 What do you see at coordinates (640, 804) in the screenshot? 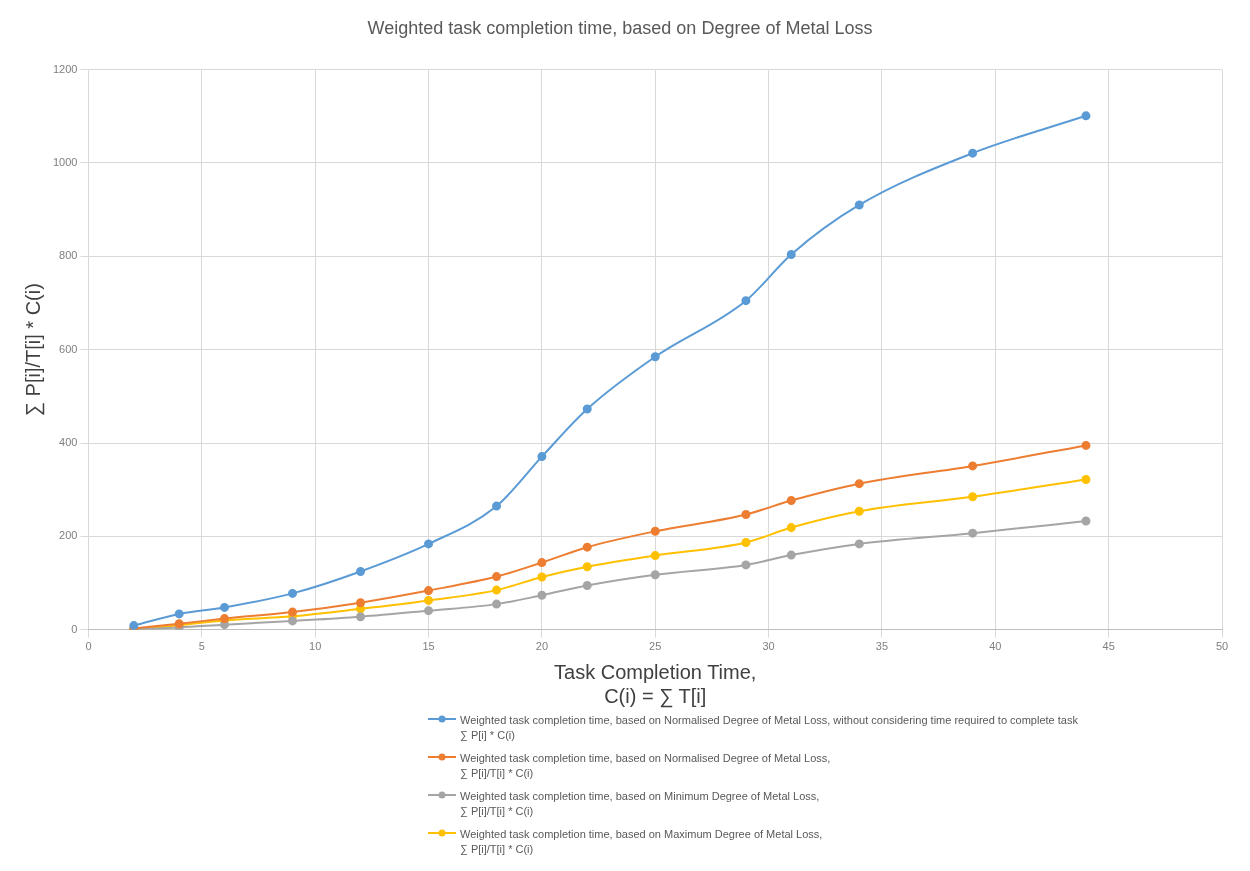
I see `legend-label: Weighted task completion time, based on Minimum Degree of Metal Loss, ∑ P[i]/T[i] * C(i)` at bounding box center [640, 804].